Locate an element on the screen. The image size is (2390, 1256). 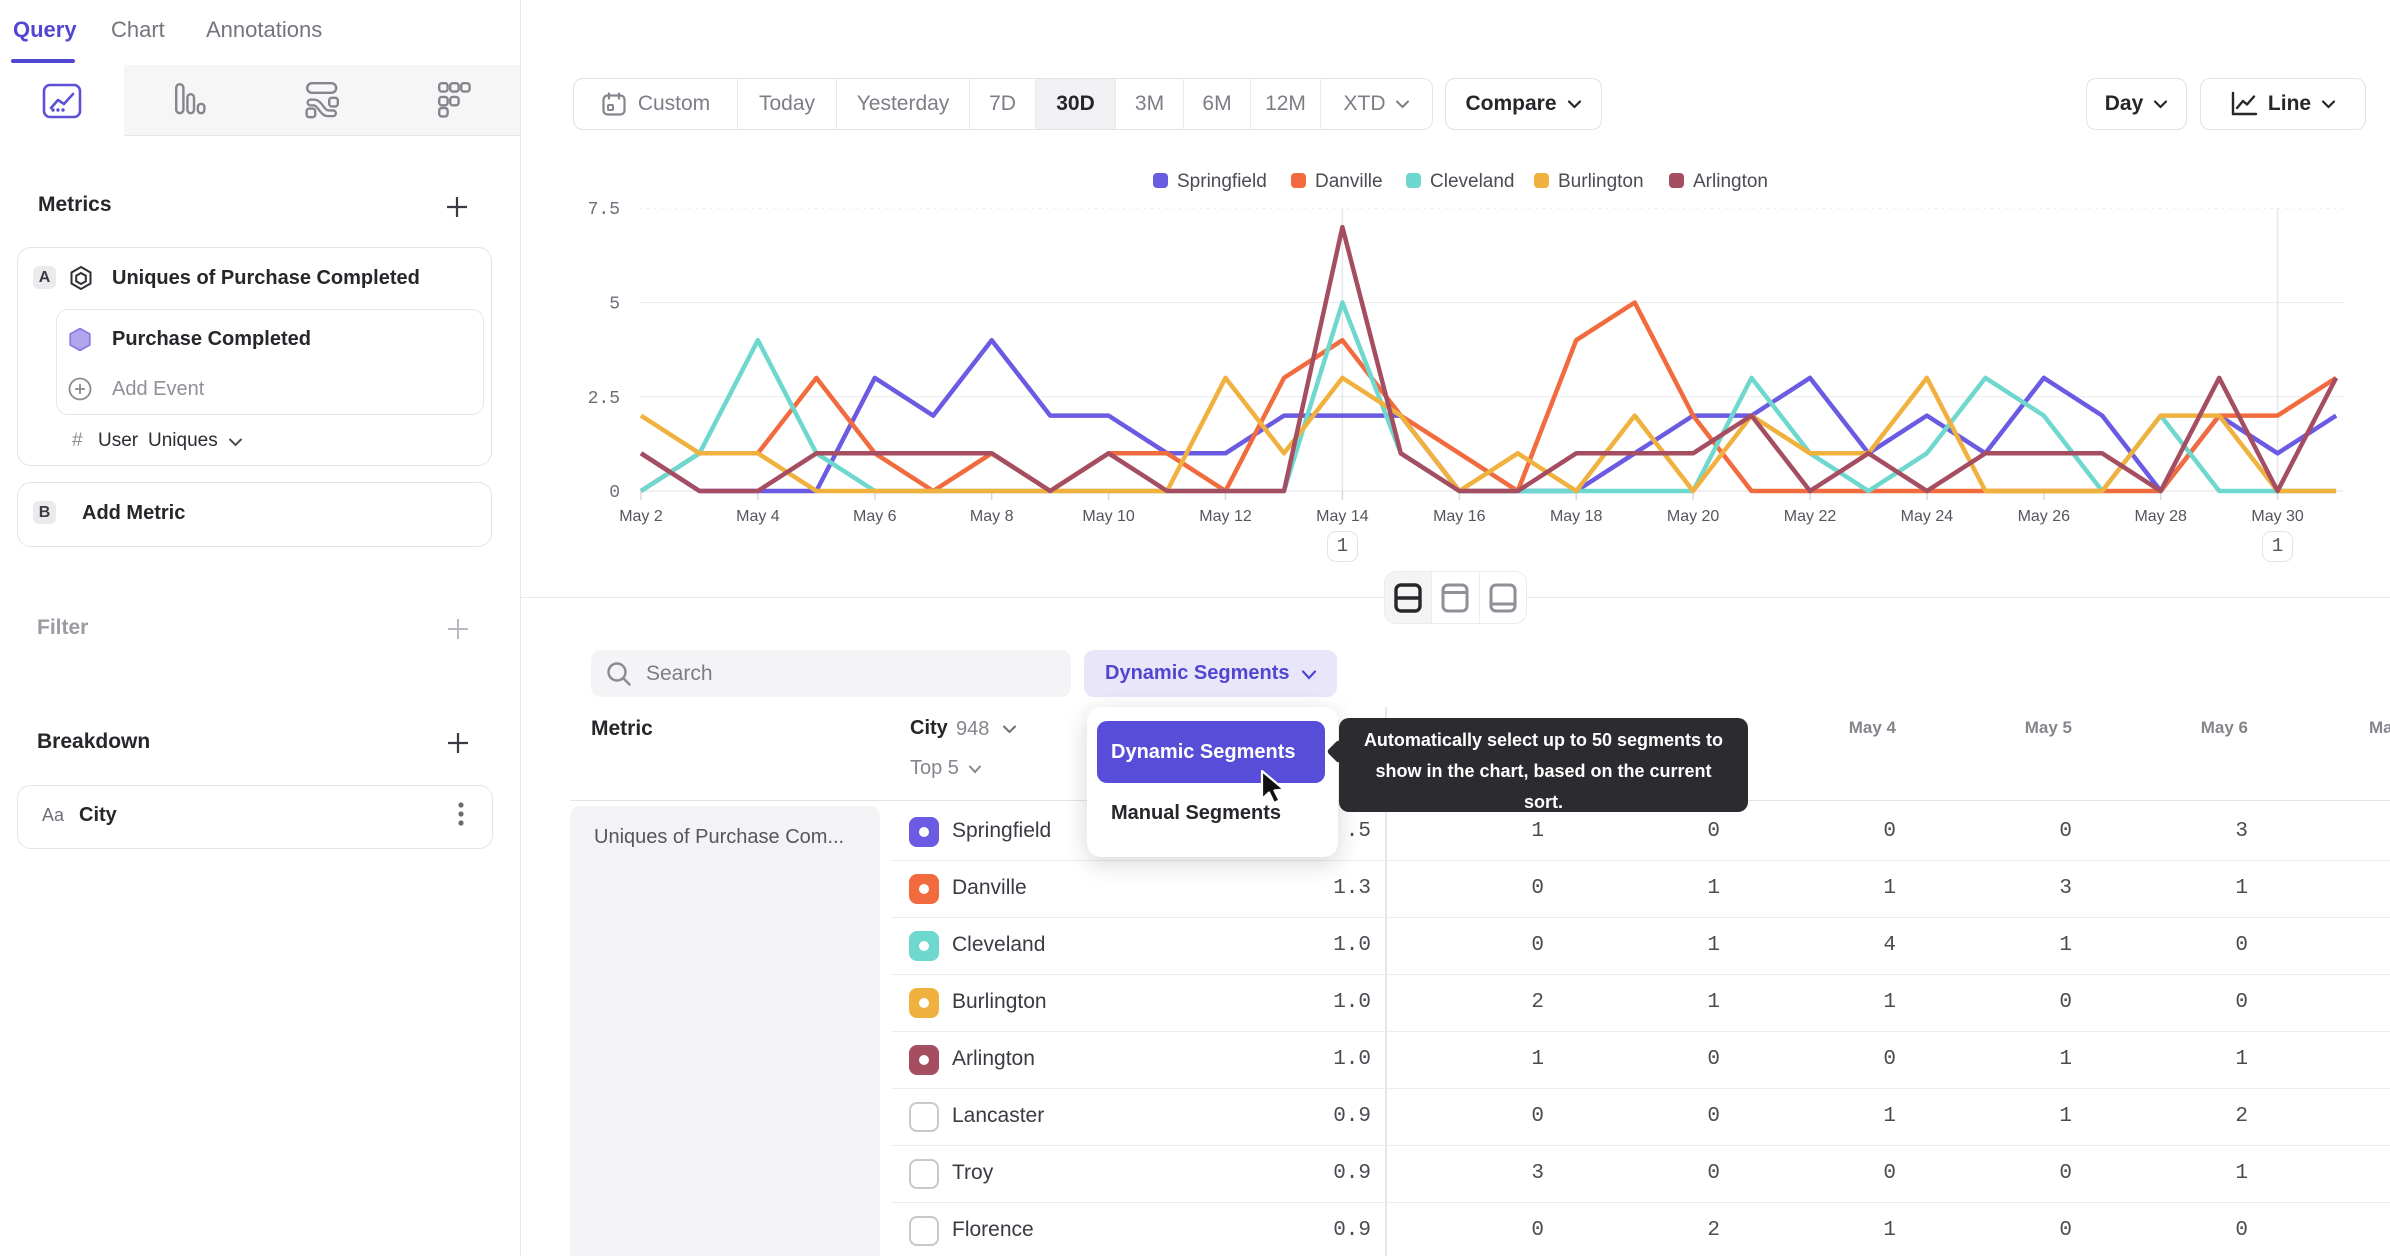
svg-text: May 20 is located at coordinates (1693, 516).